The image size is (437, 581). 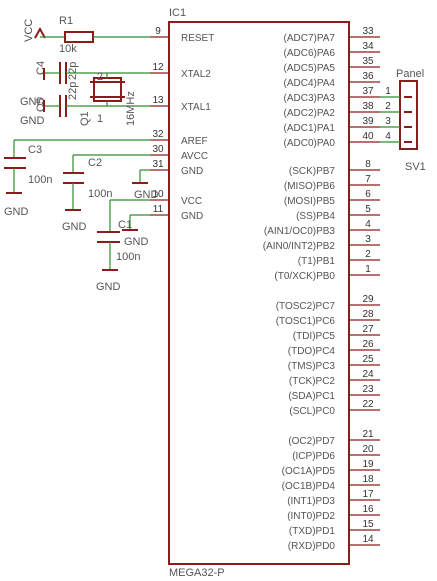 I want to click on ic-right-pin-number: 3, so click(x=368, y=239).